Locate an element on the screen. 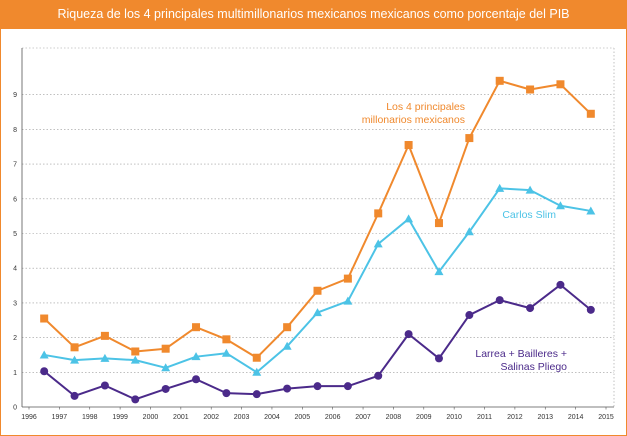 This screenshot has height=436, width=627. x-tick-label: 2012 is located at coordinates (515, 417).